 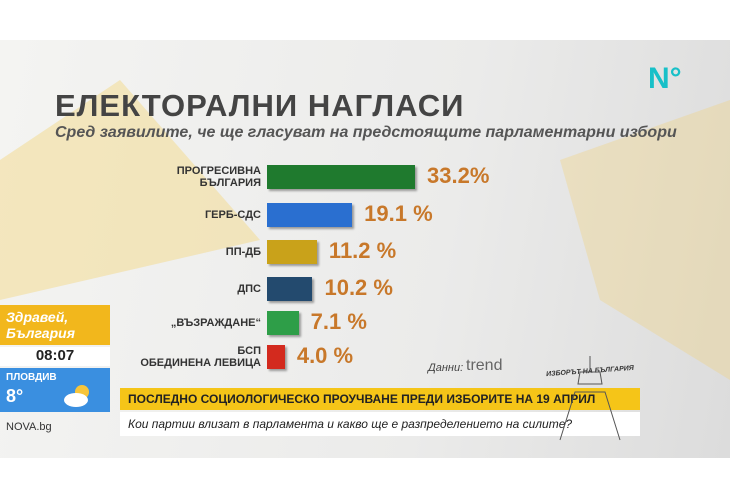 I want to click on bar-label: ПРОГРЕСИВНА БЪЛГАРИЯ, so click(x=218, y=177).